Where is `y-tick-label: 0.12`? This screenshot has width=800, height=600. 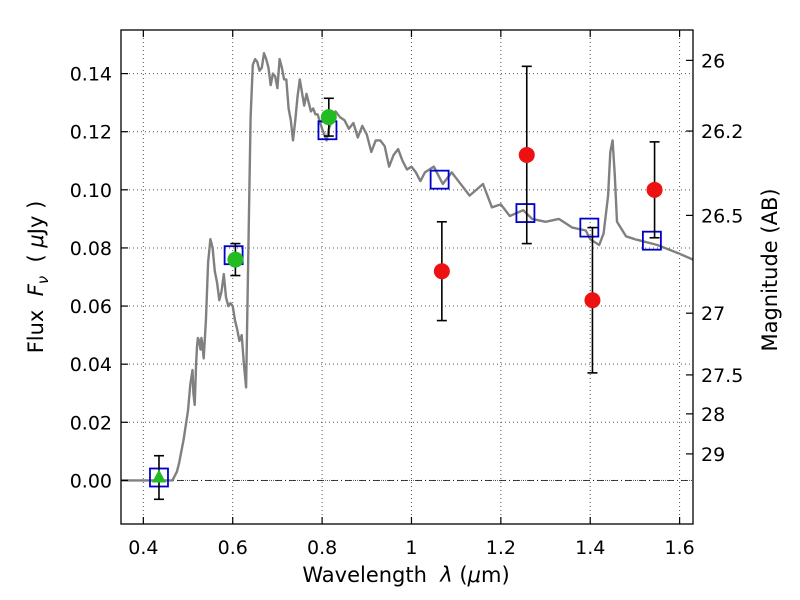 y-tick-label: 0.12 is located at coordinates (91, 133).